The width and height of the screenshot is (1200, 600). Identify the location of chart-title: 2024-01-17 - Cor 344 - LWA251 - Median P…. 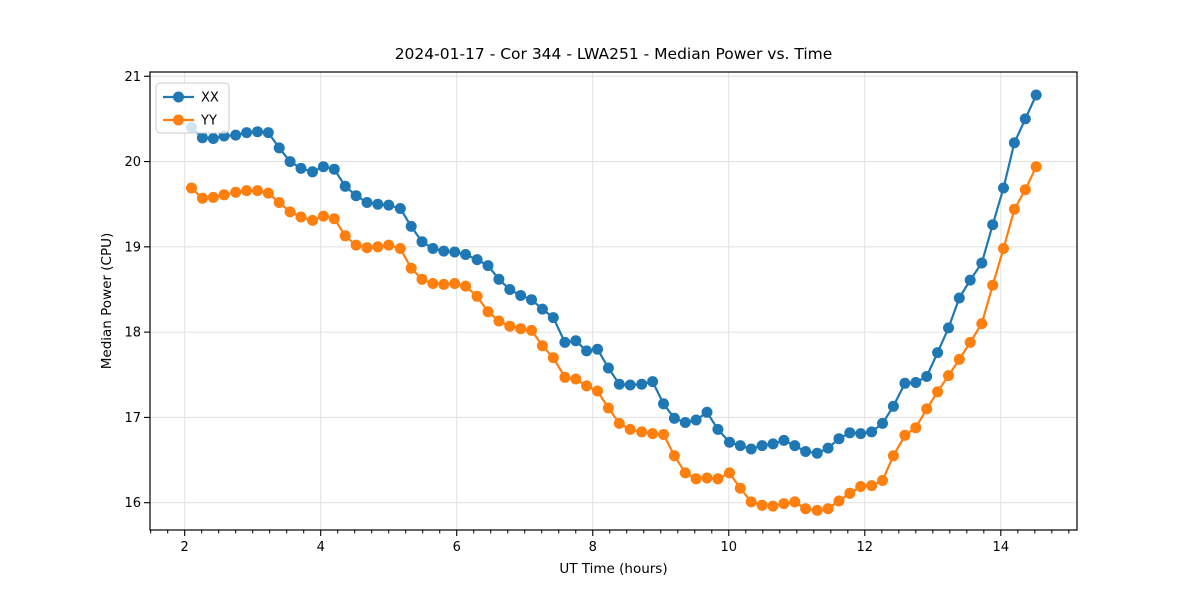
(613, 54).